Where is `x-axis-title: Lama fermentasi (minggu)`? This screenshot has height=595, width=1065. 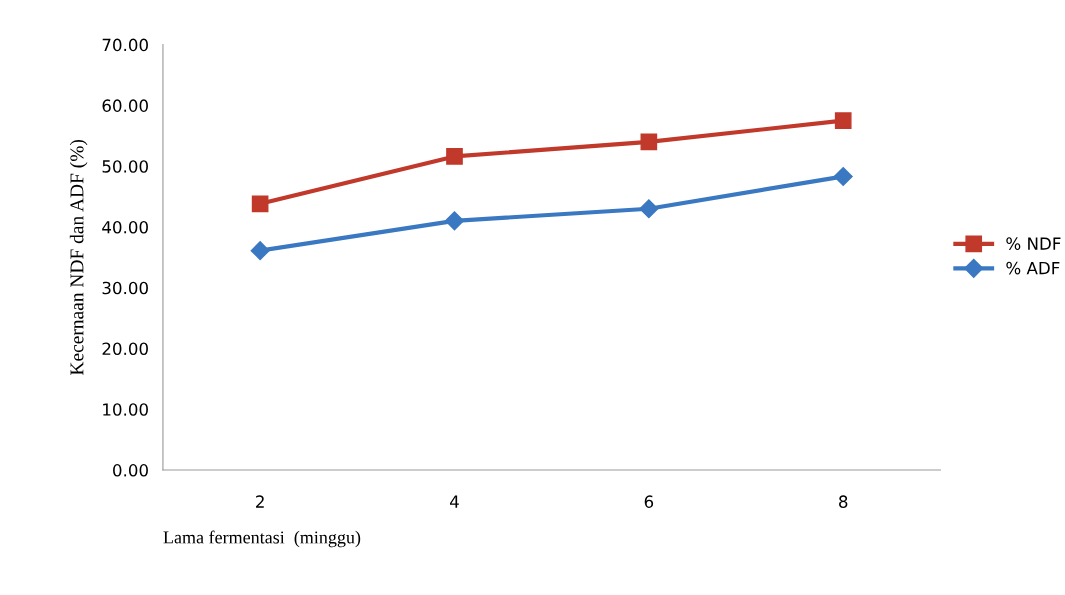 x-axis-title: Lama fermentasi (minggu) is located at coordinates (262, 539).